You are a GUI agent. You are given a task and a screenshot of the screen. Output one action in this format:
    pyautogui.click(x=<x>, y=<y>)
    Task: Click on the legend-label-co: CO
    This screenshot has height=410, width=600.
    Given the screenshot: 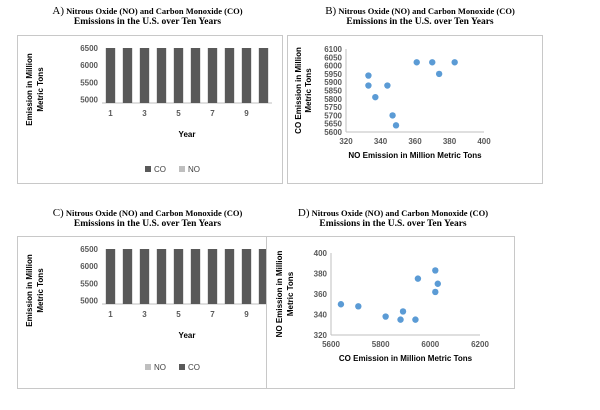 What is the action you would take?
    pyautogui.click(x=160, y=169)
    